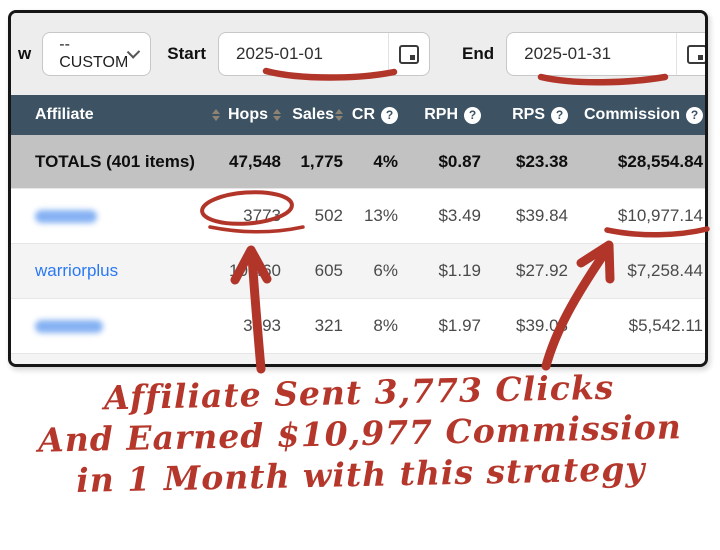  I want to click on row-sales: 37, so click(314, 359).